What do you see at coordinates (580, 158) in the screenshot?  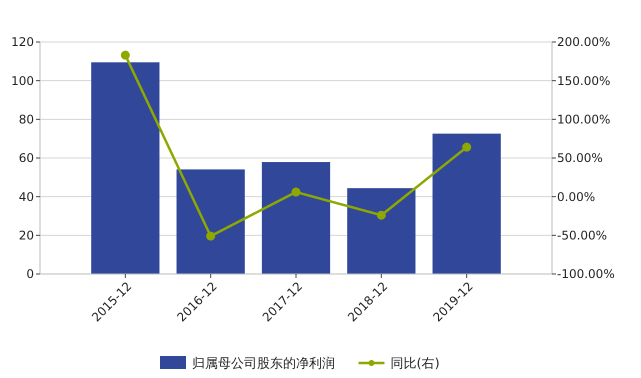 I see `y2-tick-label: 50.00%` at bounding box center [580, 158].